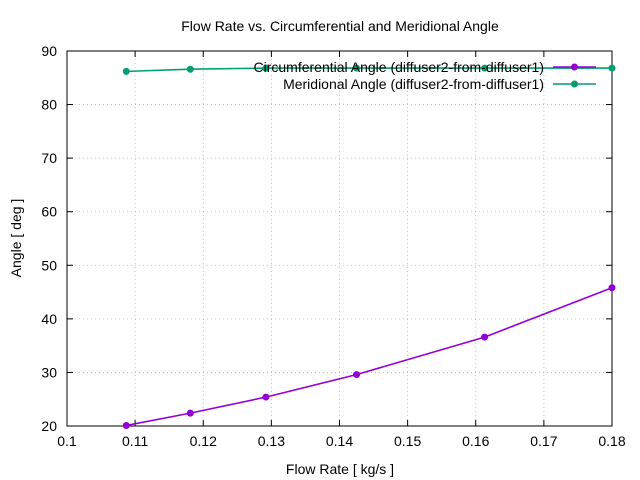 Image resolution: width=640 pixels, height=480 pixels. What do you see at coordinates (67, 441) in the screenshot?
I see `x-tick-label: 0.1` at bounding box center [67, 441].